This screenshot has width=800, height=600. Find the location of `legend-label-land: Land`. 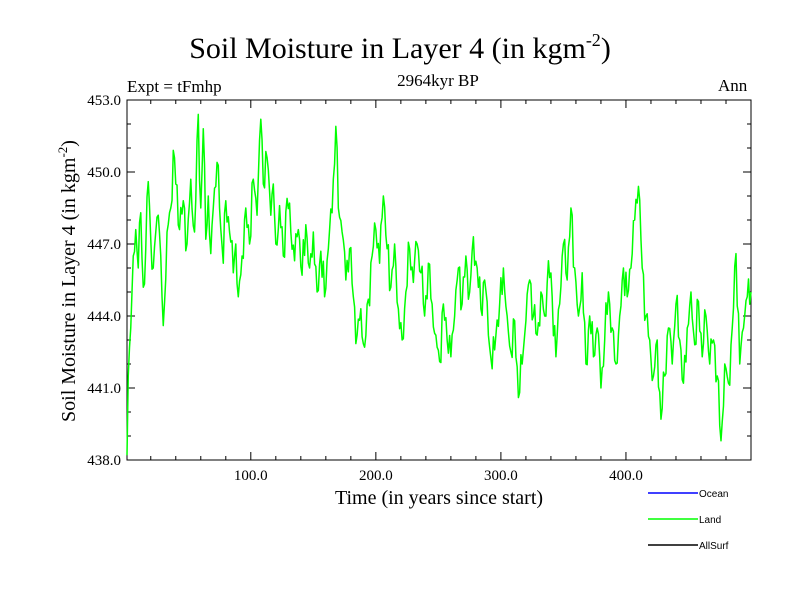

legend-label-land: Land is located at coordinates (710, 520).